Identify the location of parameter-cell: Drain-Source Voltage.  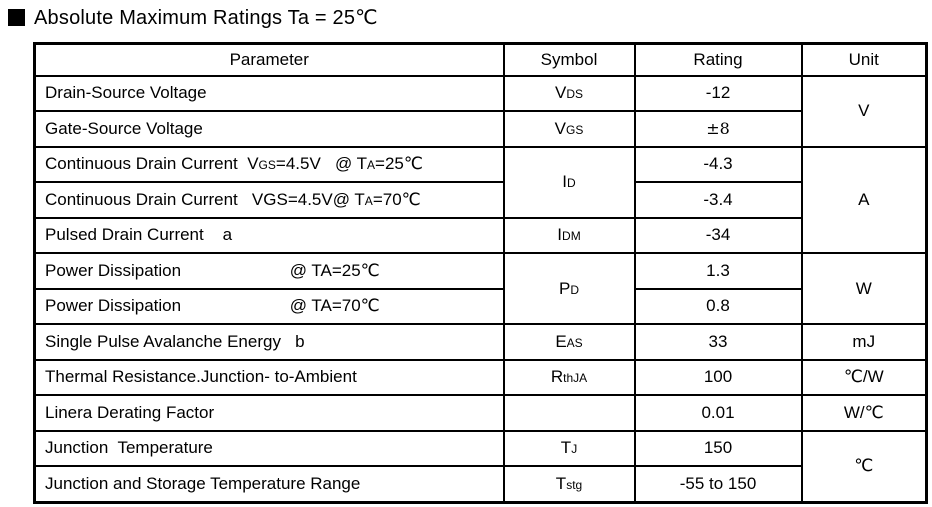
(269, 93).